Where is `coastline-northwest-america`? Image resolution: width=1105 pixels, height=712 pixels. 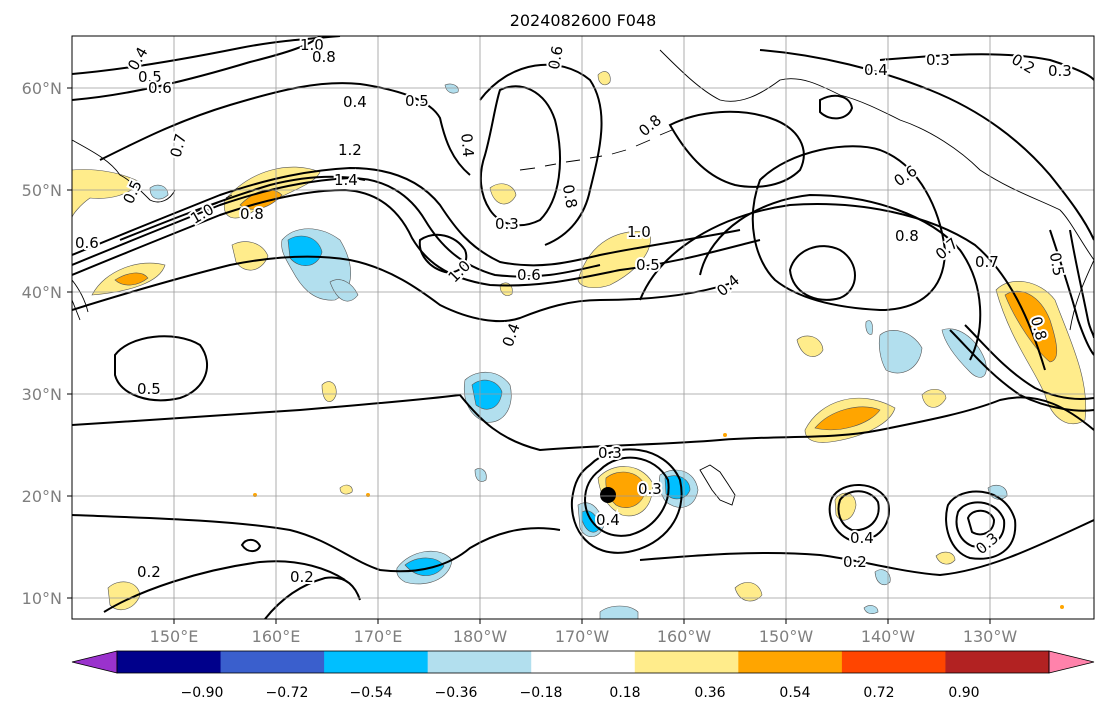 coastline-northwest-america is located at coordinates (1081, 295).